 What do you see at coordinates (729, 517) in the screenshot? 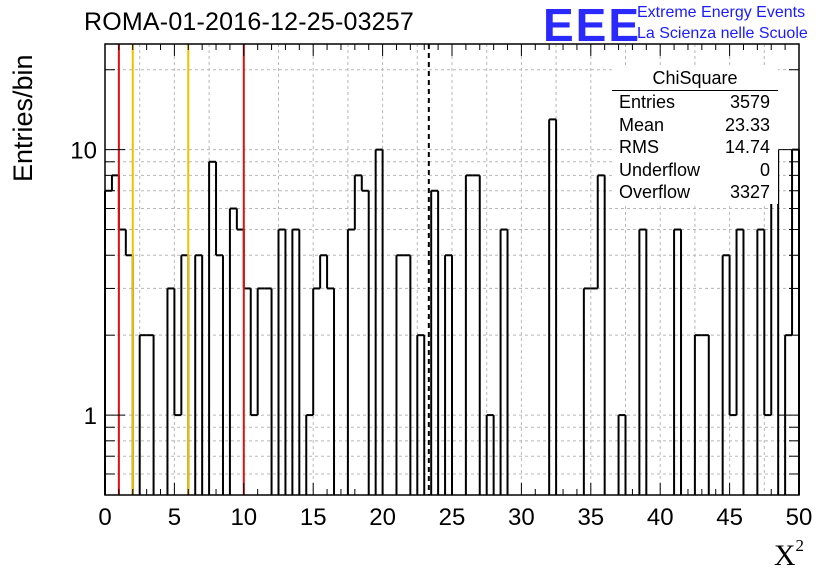
I see `x-tick-label: 45` at bounding box center [729, 517].